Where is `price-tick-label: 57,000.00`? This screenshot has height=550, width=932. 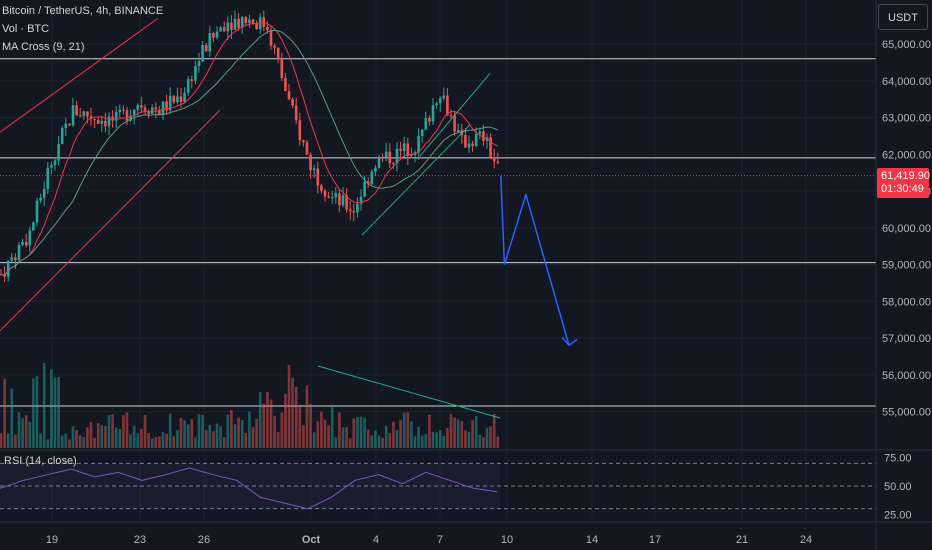 price-tick-label: 57,000.00 is located at coordinates (906, 339).